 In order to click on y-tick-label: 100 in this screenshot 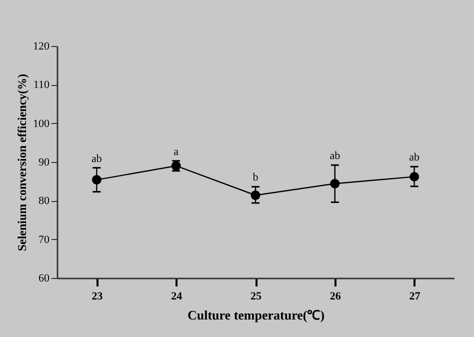, I will do `click(41, 124)`.